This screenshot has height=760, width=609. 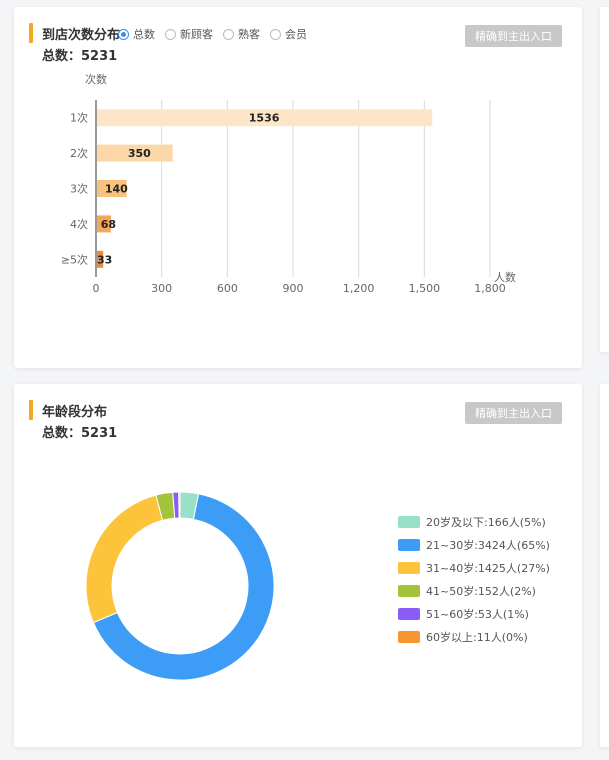 I want to click on legend-item: 21~30岁:3424人(65%), so click(x=474, y=544).